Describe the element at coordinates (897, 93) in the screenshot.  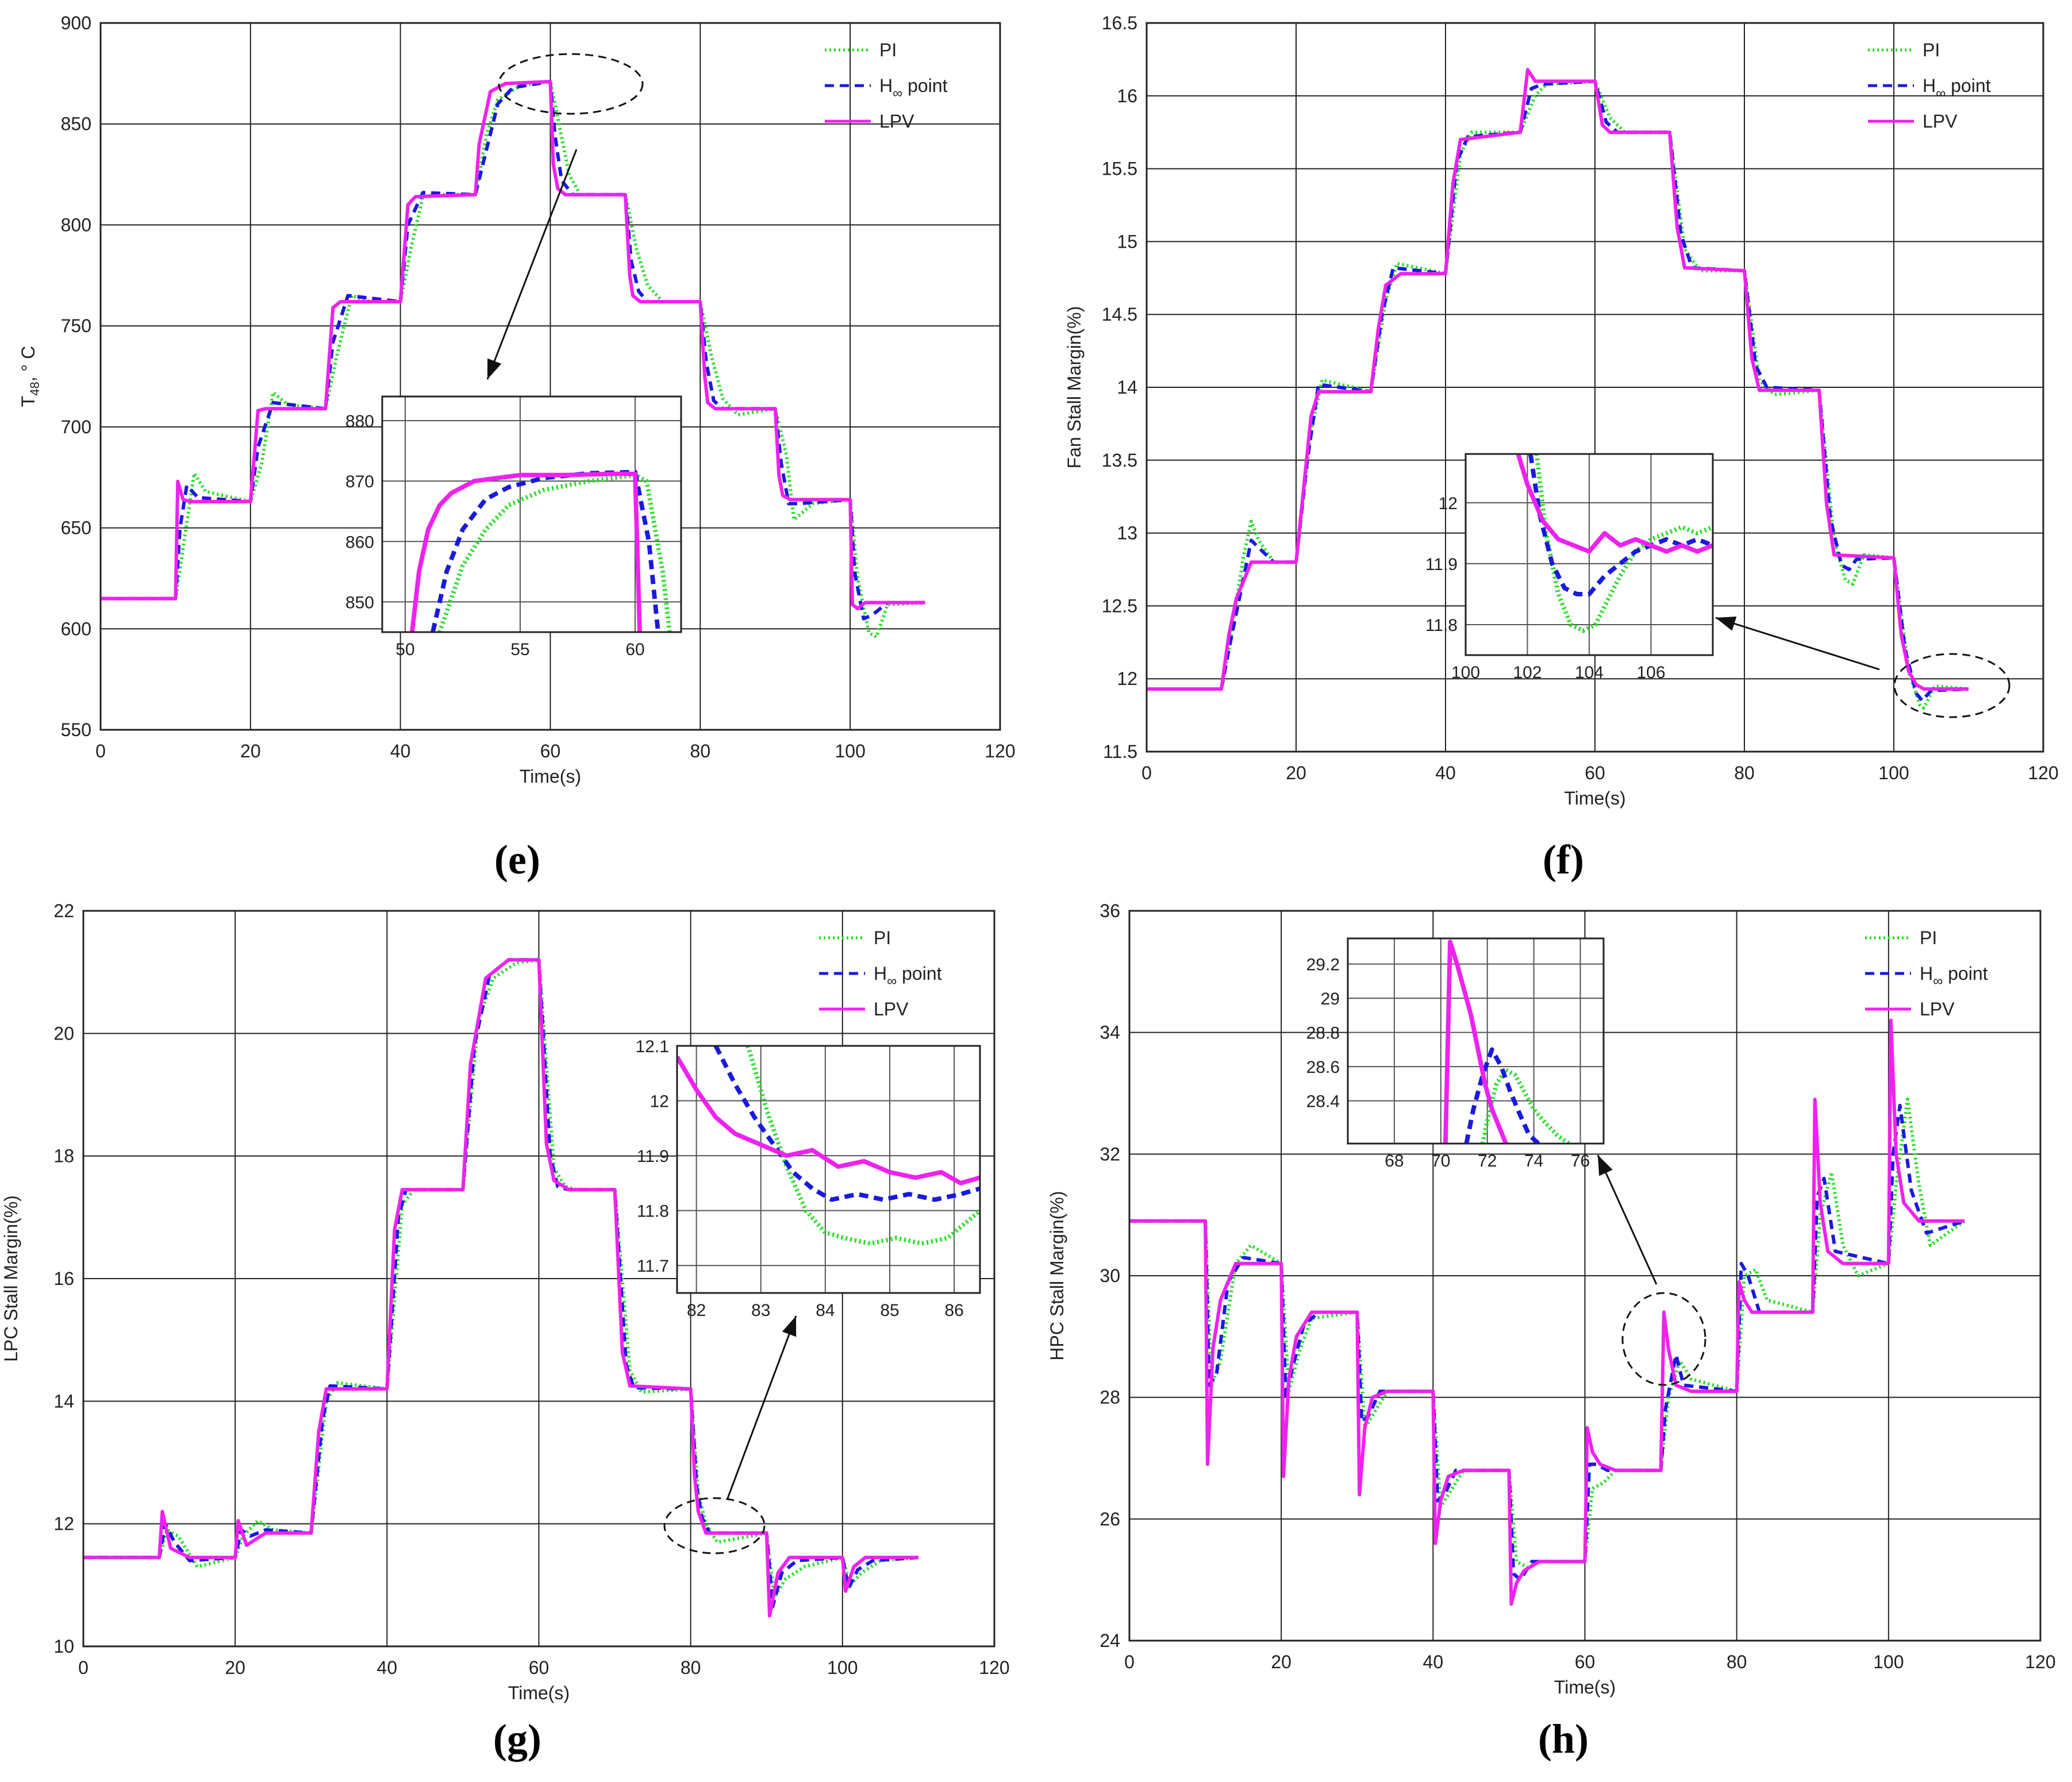
I see `panel-e-legend-inf: ∞` at that location.